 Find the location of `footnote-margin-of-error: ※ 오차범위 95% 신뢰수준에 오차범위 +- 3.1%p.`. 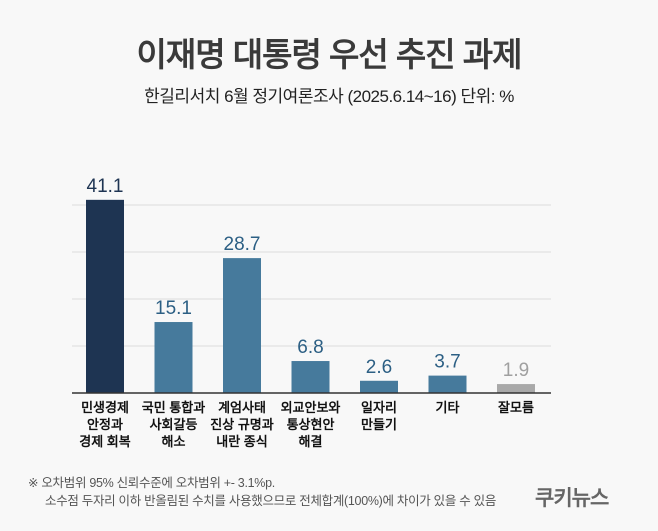

footnote-margin-of-error: ※ 오차범위 95% 신뢰수준에 오차범위 +- 3.1%p. is located at coordinates (151, 483).